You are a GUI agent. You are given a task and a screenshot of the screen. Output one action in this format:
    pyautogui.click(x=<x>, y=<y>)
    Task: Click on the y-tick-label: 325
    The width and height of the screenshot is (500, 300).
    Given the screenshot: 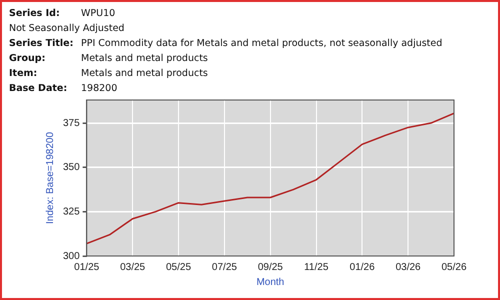 What is the action you would take?
    pyautogui.click(x=71, y=212)
    